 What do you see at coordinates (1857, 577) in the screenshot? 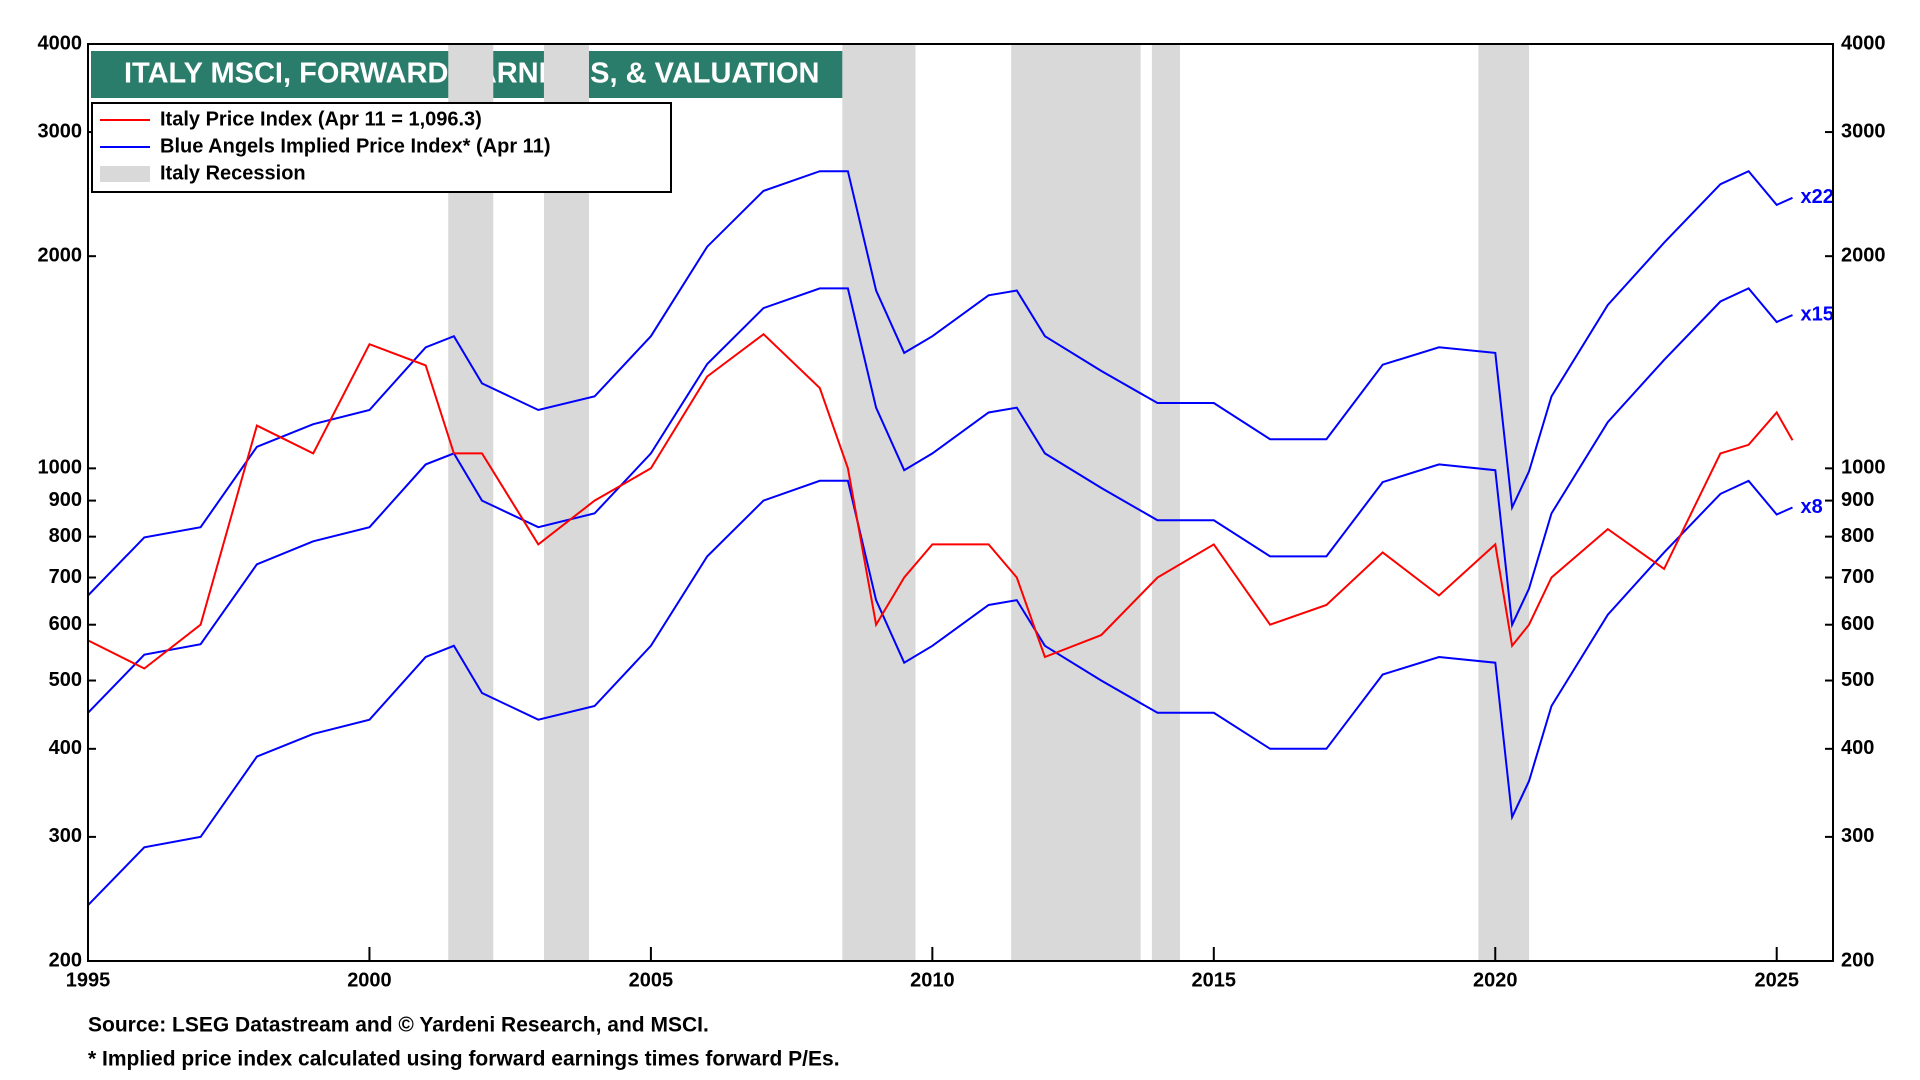
I see `y2-tick-label: 700` at bounding box center [1857, 577].